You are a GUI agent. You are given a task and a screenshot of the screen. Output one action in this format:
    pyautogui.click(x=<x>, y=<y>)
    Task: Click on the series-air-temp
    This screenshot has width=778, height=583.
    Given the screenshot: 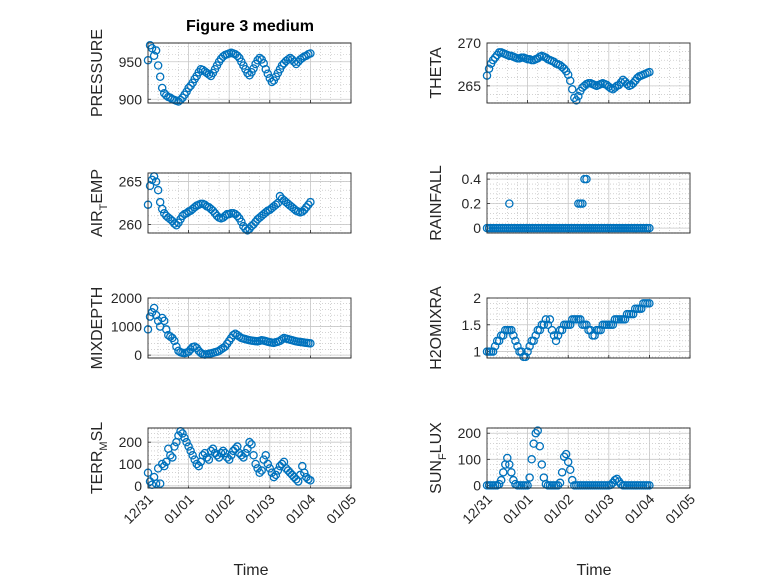 What is the action you would take?
    pyautogui.click(x=229, y=203)
    